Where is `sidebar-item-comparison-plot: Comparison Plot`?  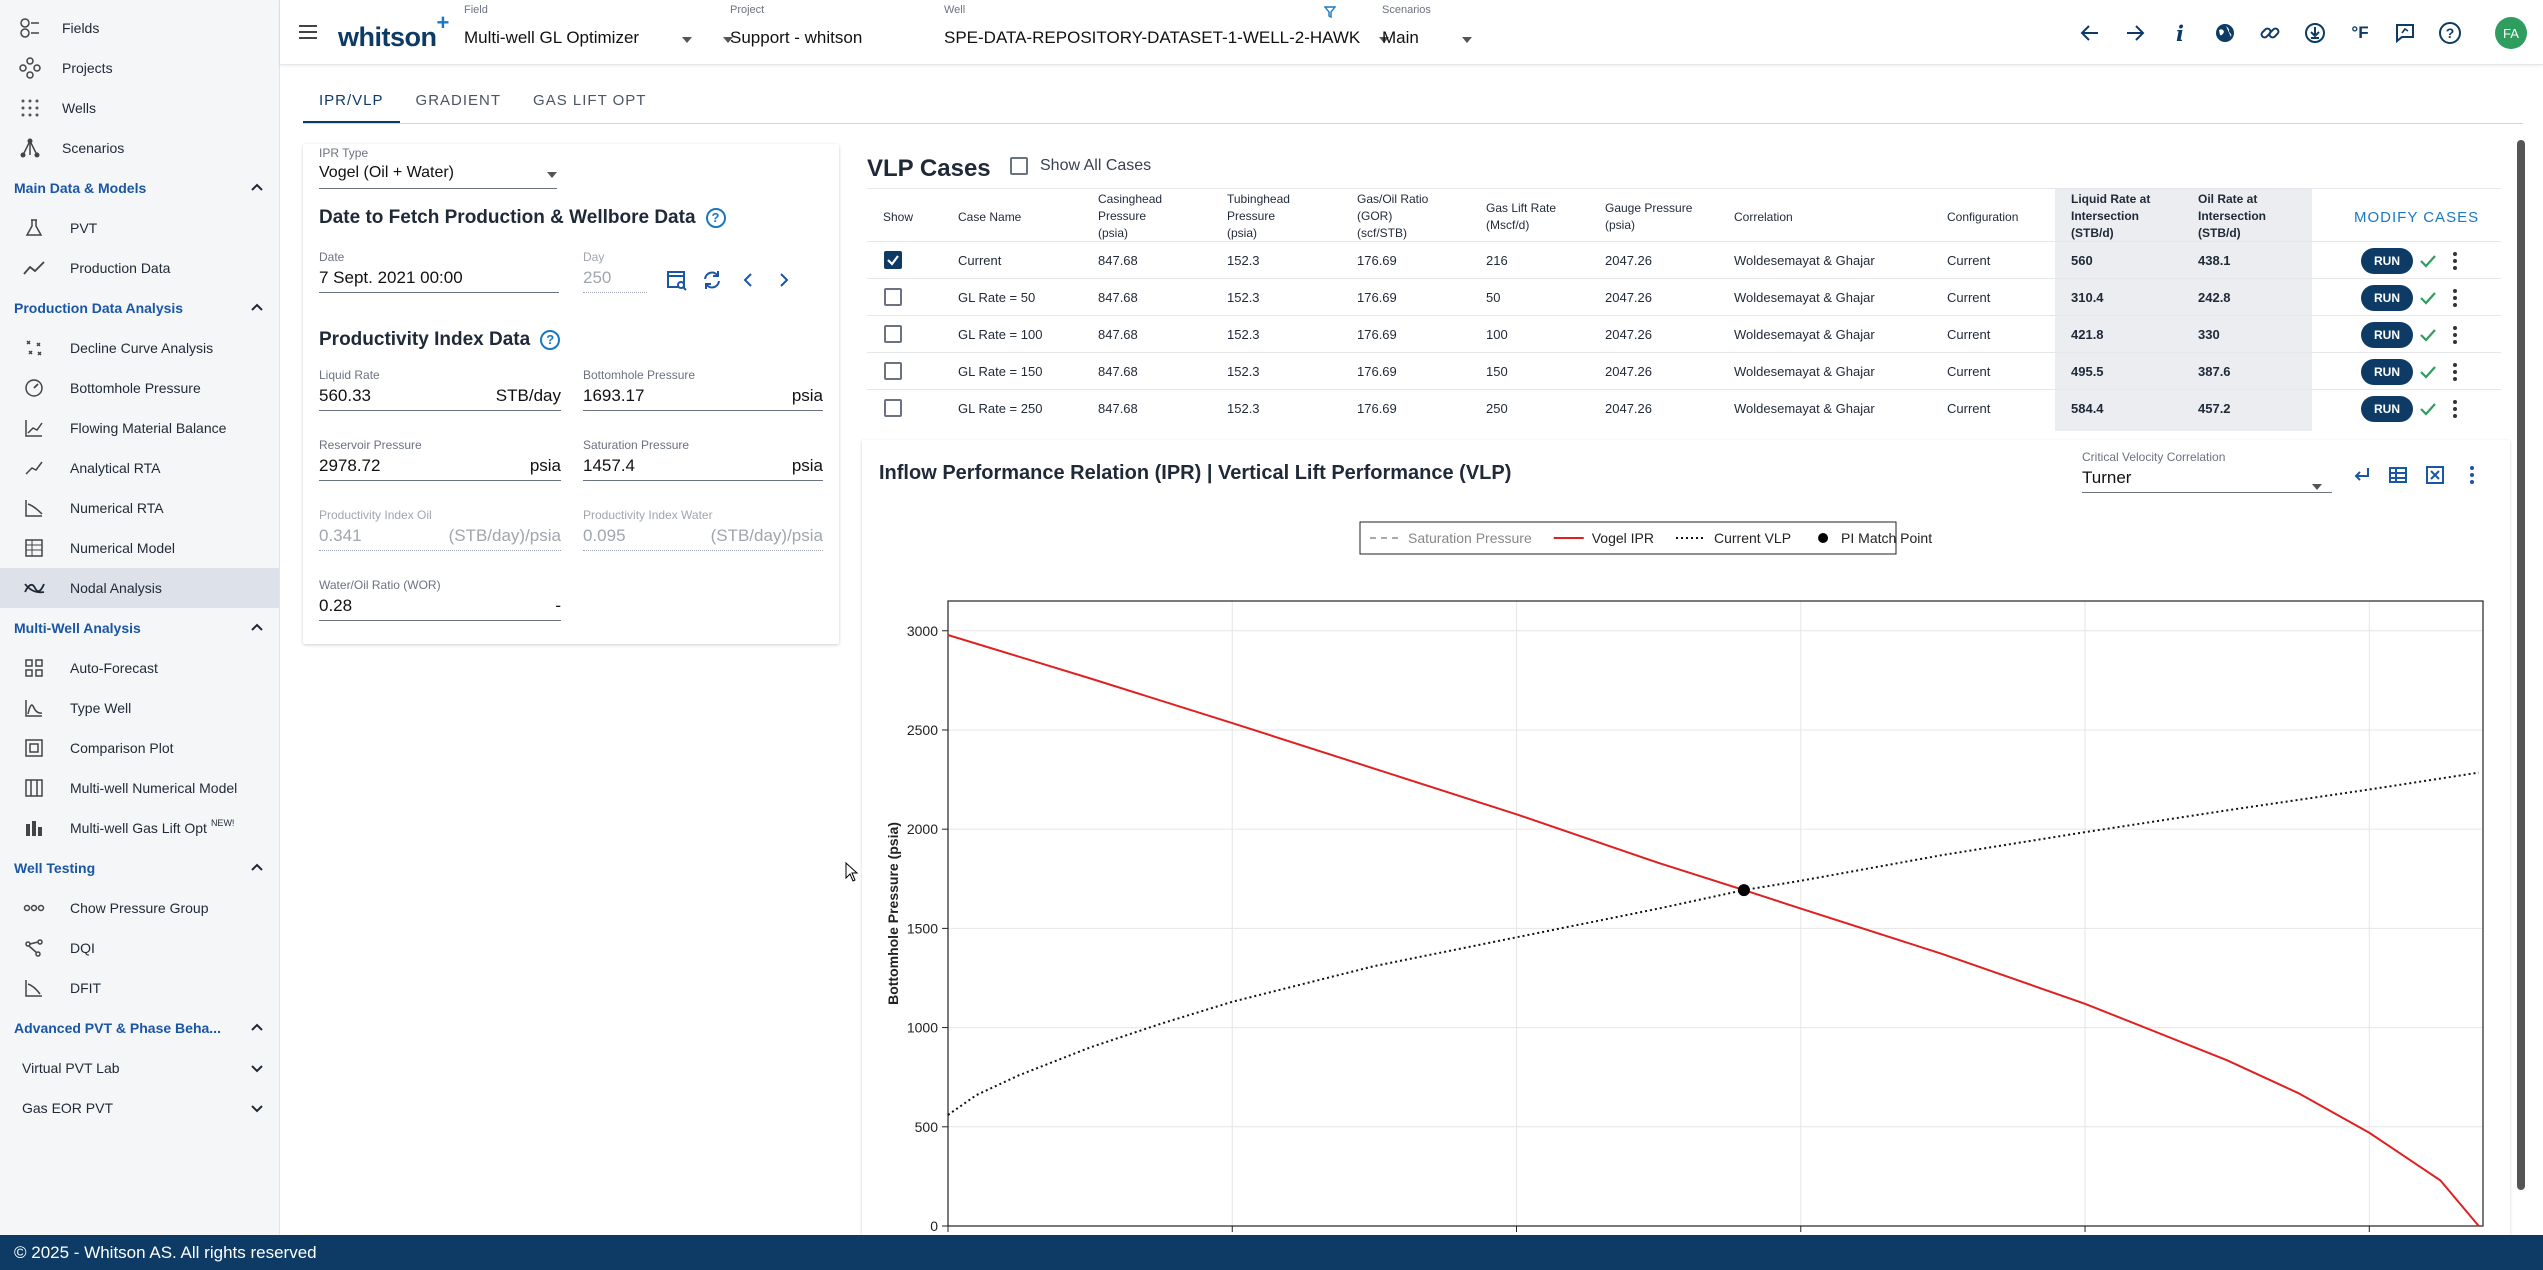
sidebar-item-comparison-plot: Comparison Plot is located at coordinates (139, 748).